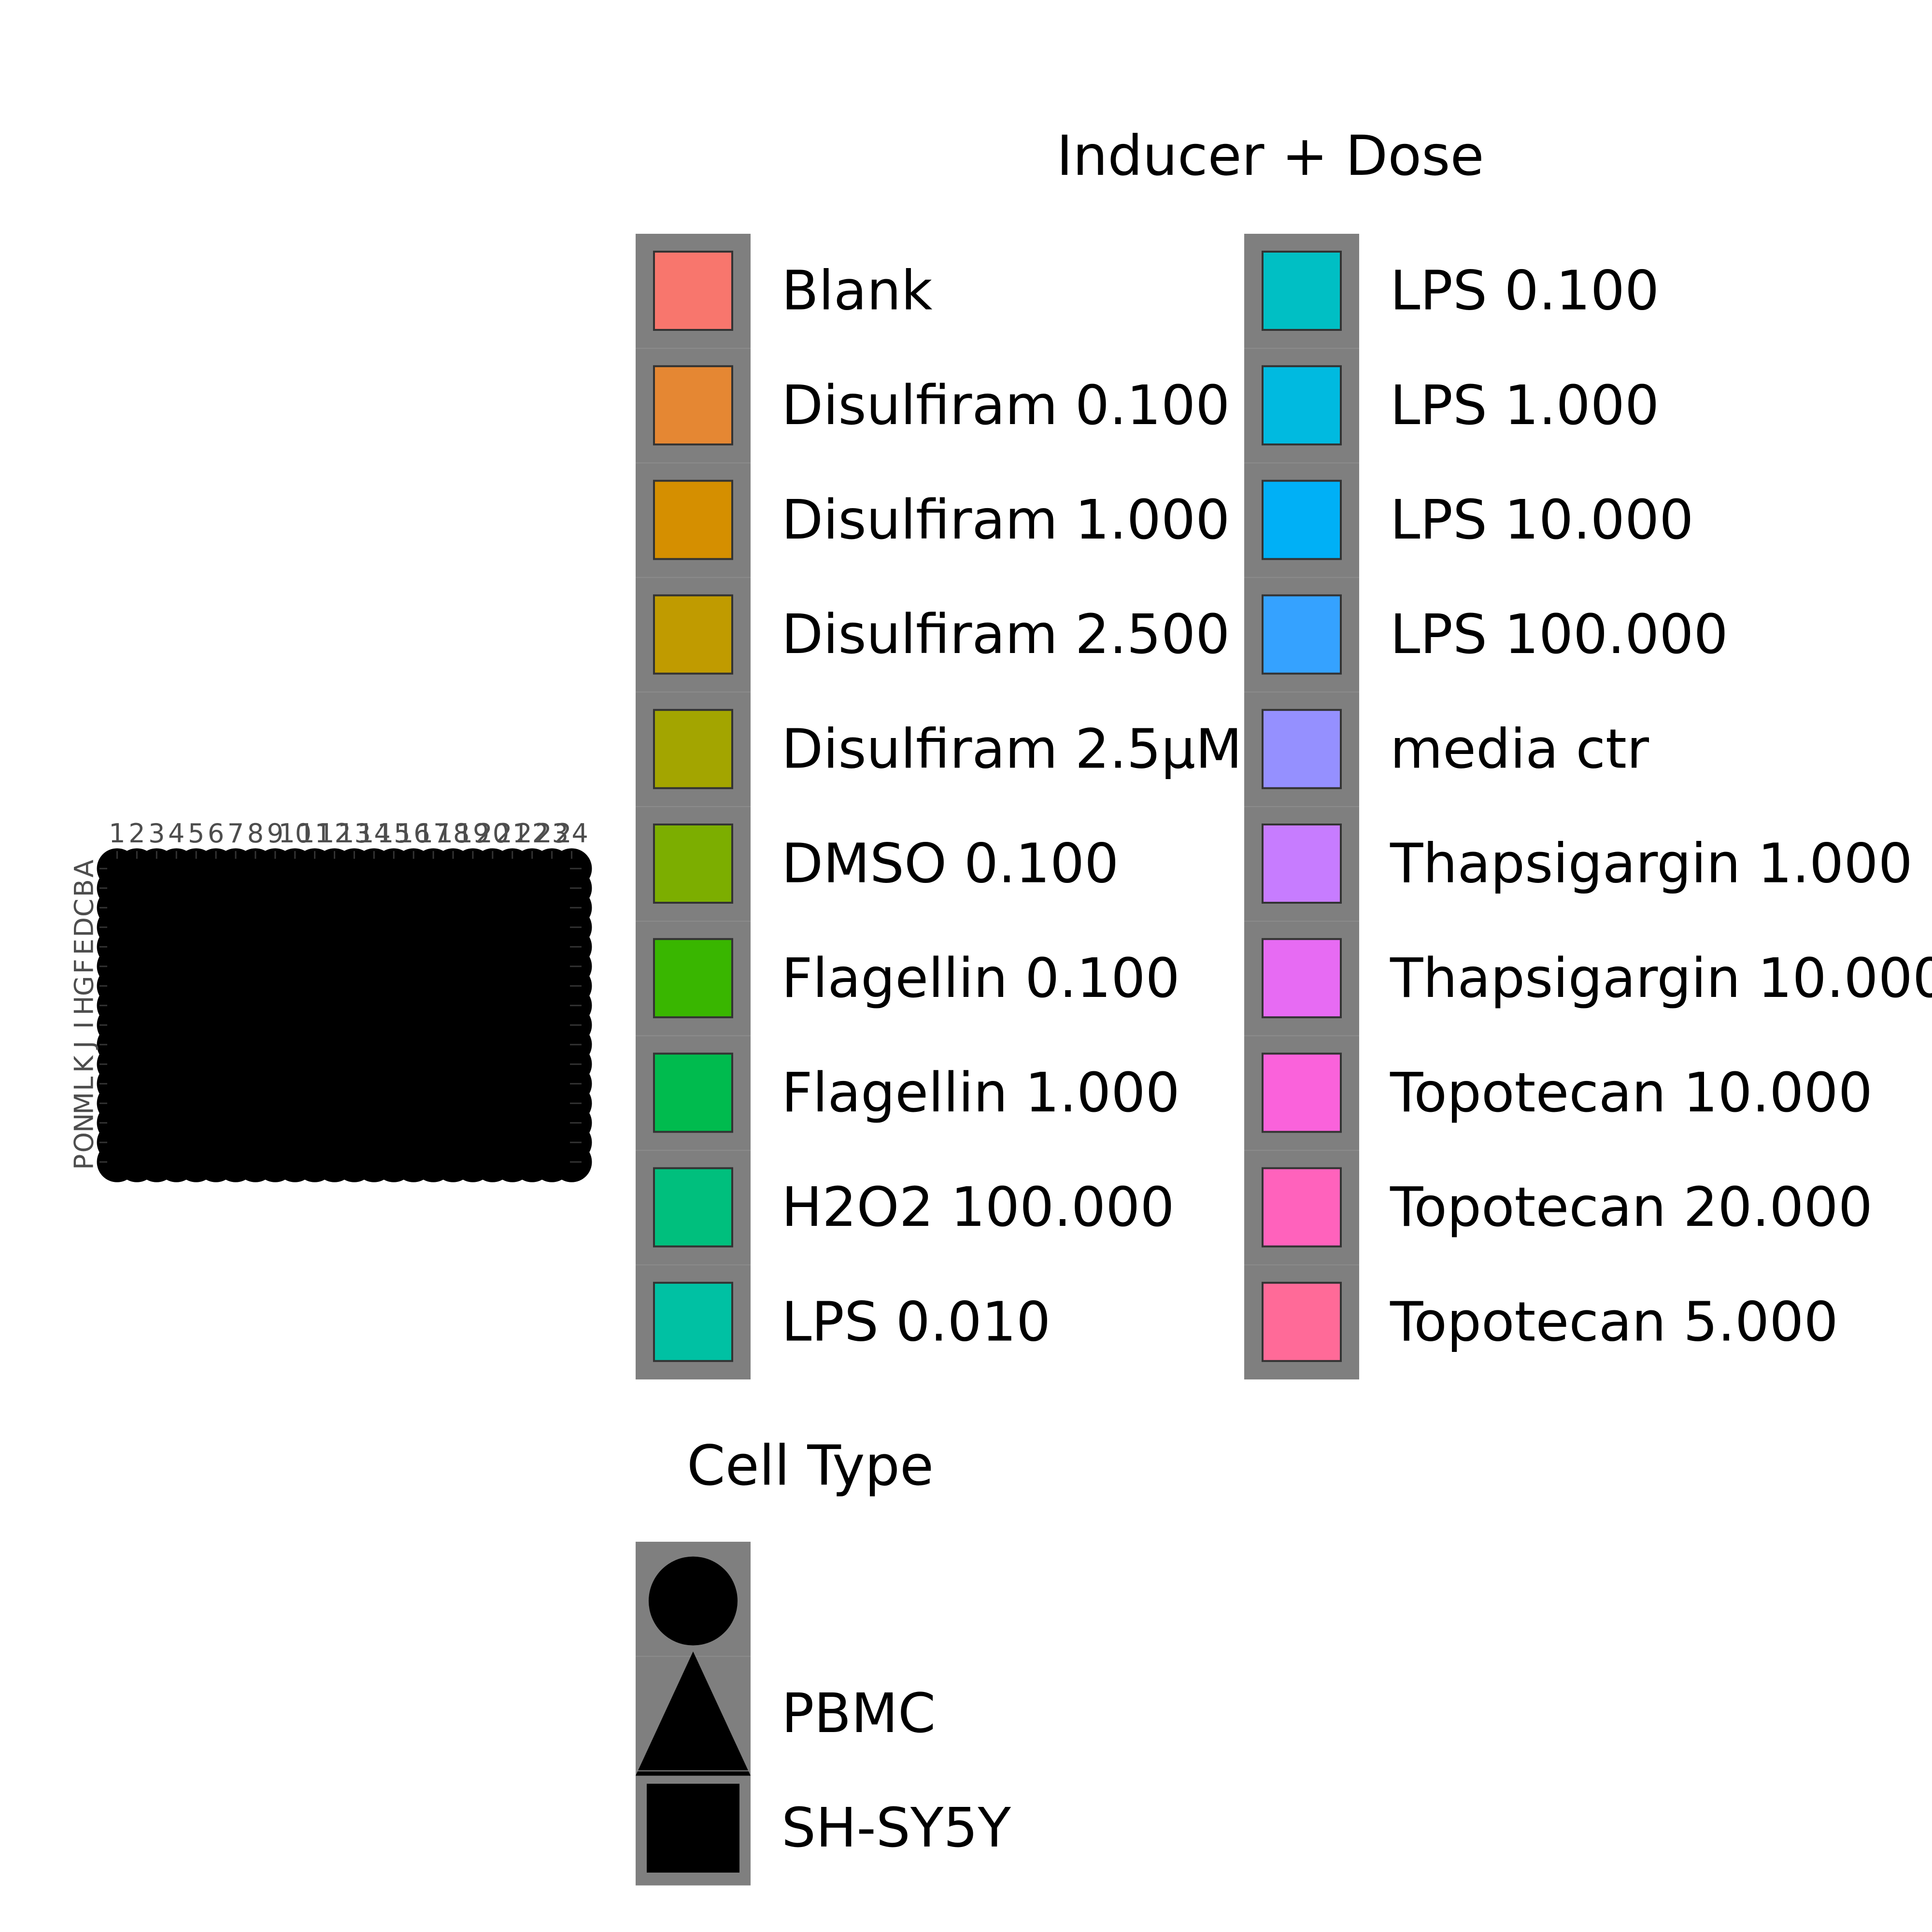 Image resolution: width=1932 pixels, height=1932 pixels. What do you see at coordinates (571, 833) in the screenshot?
I see `column-label-24: 24` at bounding box center [571, 833].